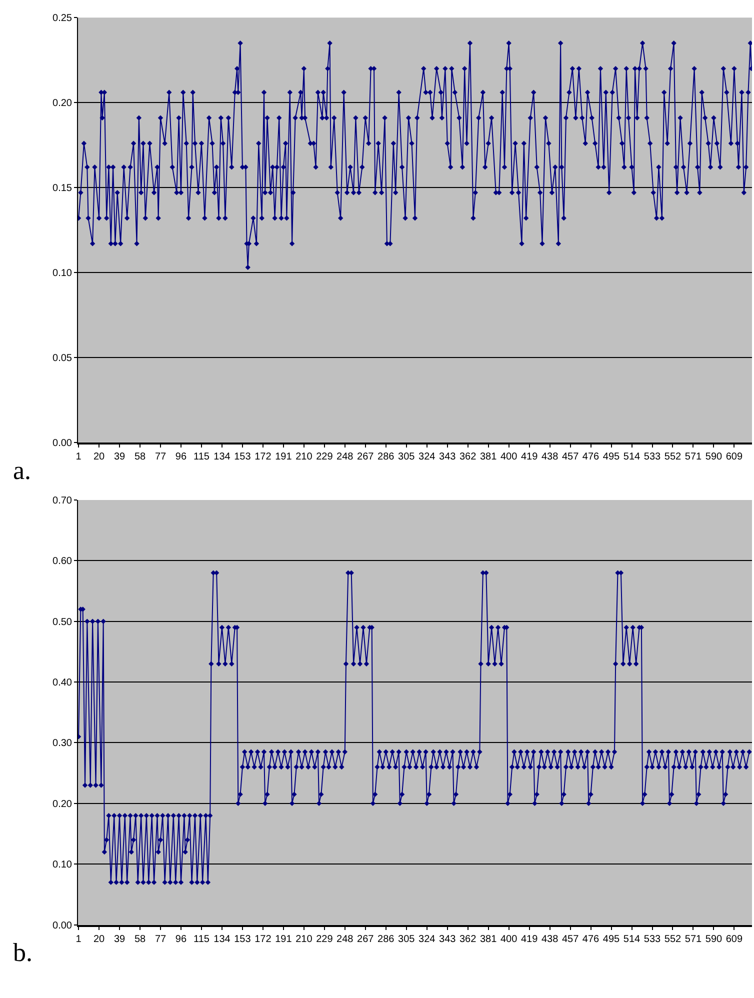  What do you see at coordinates (62, 622) in the screenshot?
I see `y-tick-label: 0.50` at bounding box center [62, 622].